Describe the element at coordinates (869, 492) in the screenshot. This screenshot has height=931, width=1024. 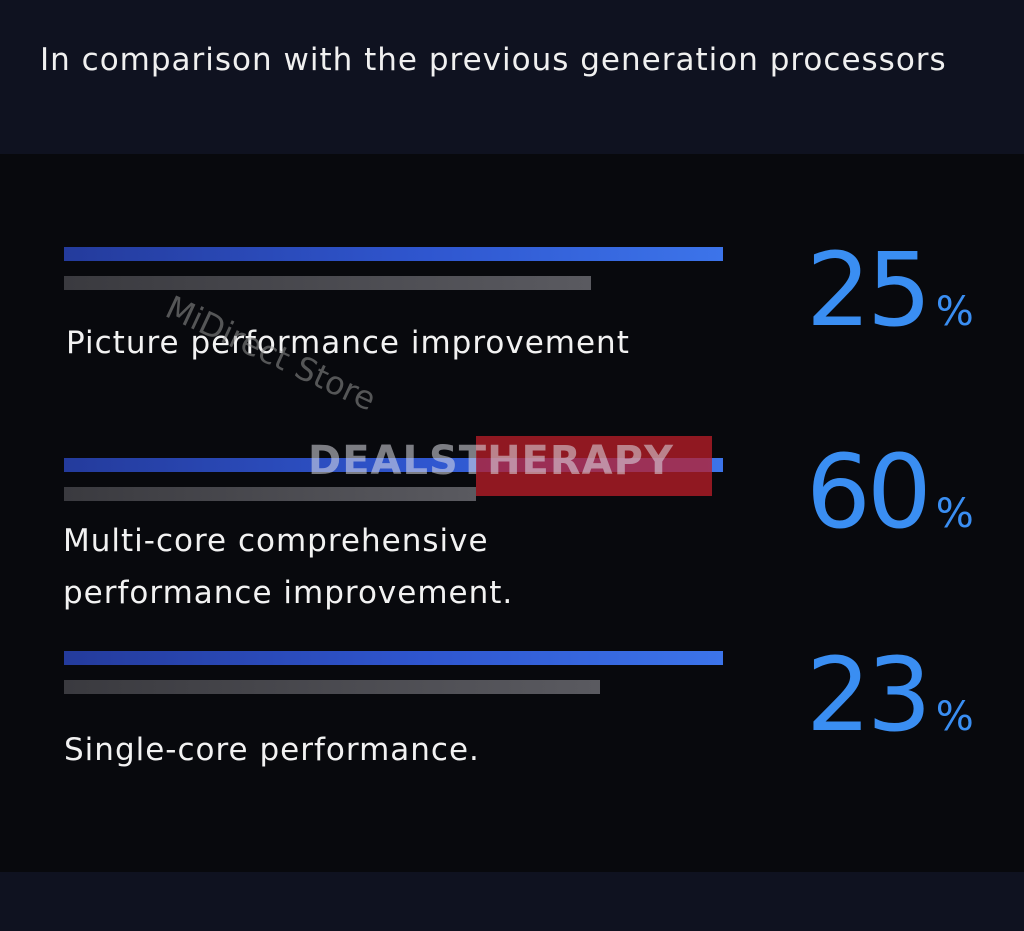
I see `improvement-number: 60` at that location.